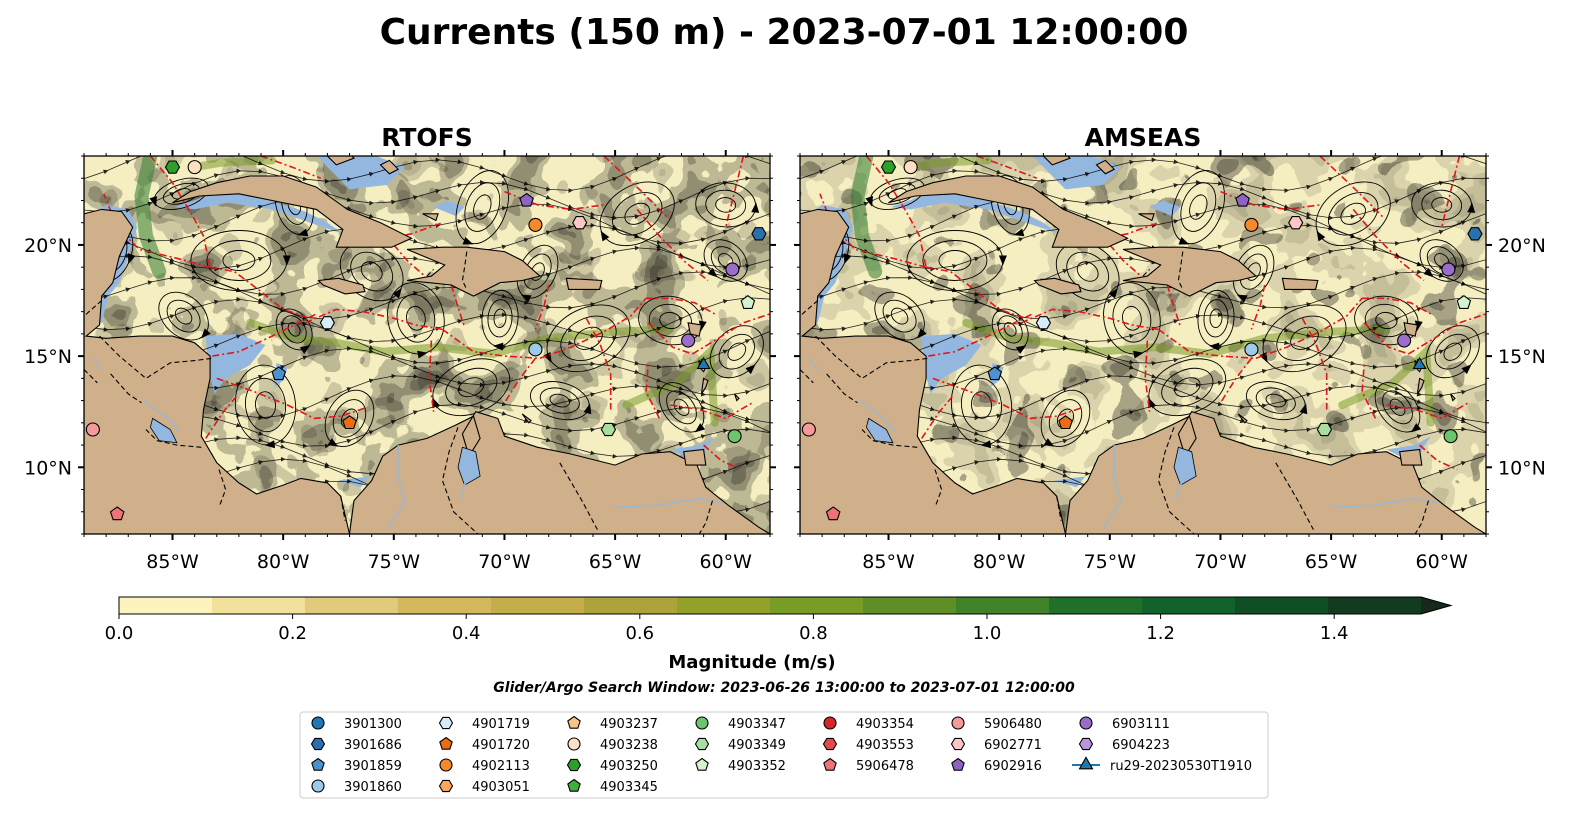 Image resolution: width=1577 pixels, height=827 pixels. I want to click on legend-label: 6902916, so click(1013, 766).